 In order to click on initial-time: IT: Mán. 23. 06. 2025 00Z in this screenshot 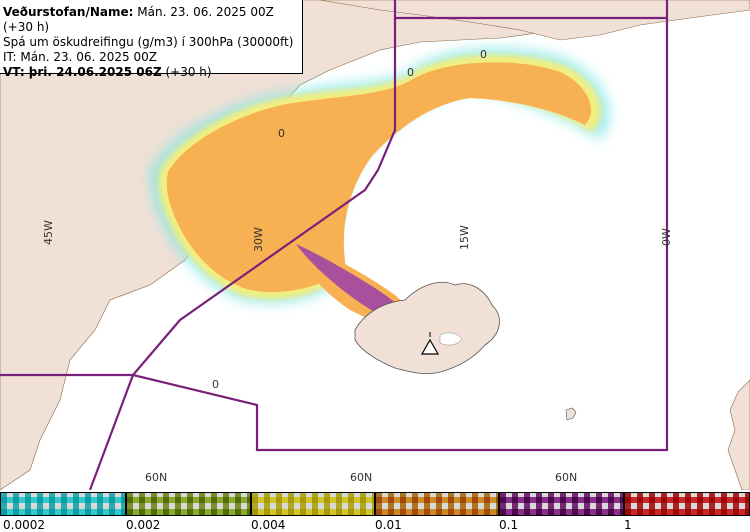, I will do `click(80, 57)`.